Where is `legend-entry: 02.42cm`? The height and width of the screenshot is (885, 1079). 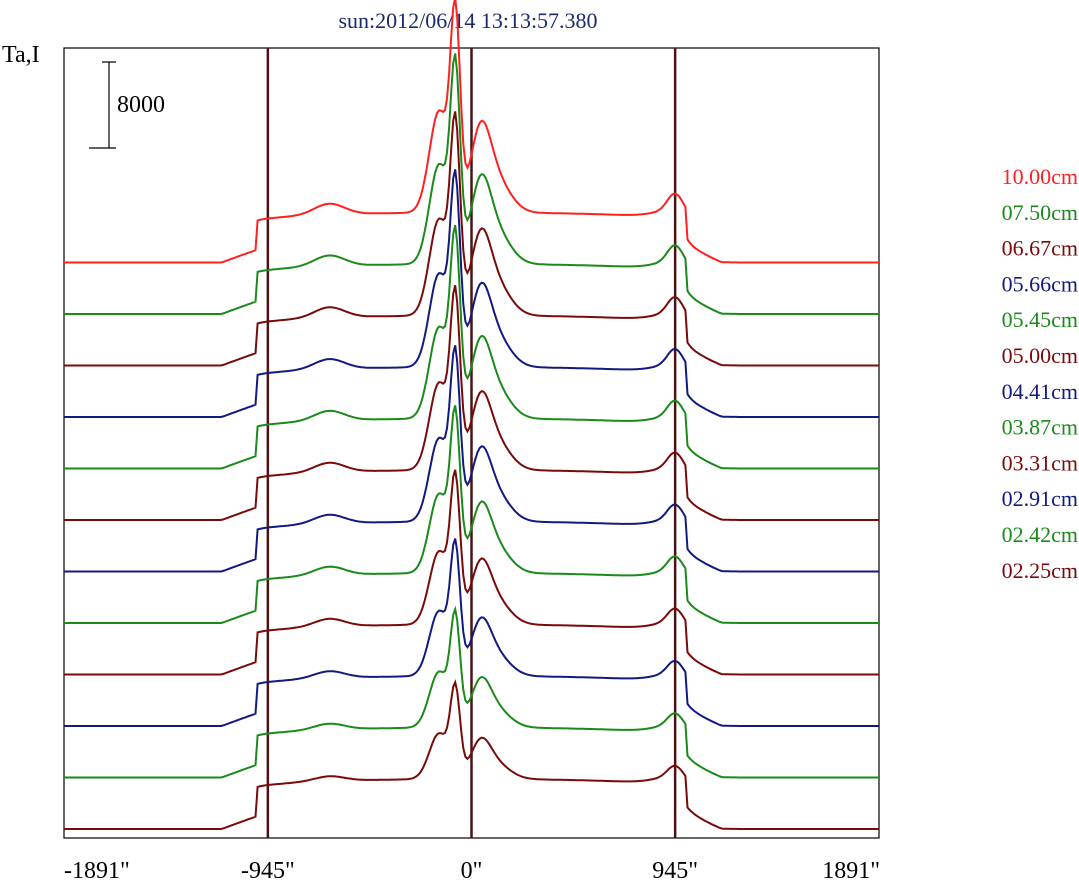
legend-entry: 02.42cm is located at coordinates (1040, 534).